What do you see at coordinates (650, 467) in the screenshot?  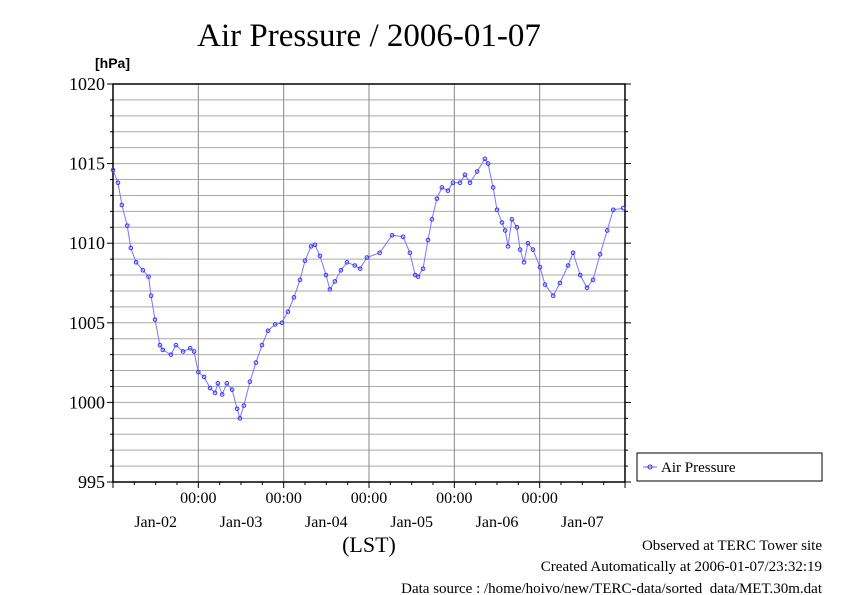 I see `legend-marker` at bounding box center [650, 467].